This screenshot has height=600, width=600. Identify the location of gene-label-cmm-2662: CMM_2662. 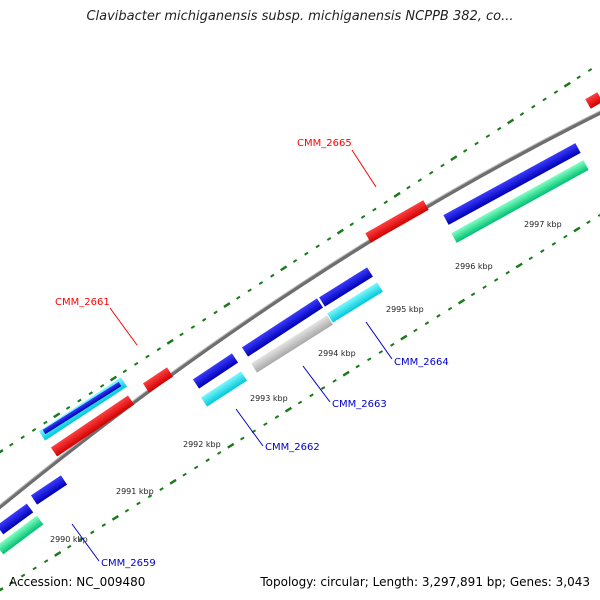
(292, 447).